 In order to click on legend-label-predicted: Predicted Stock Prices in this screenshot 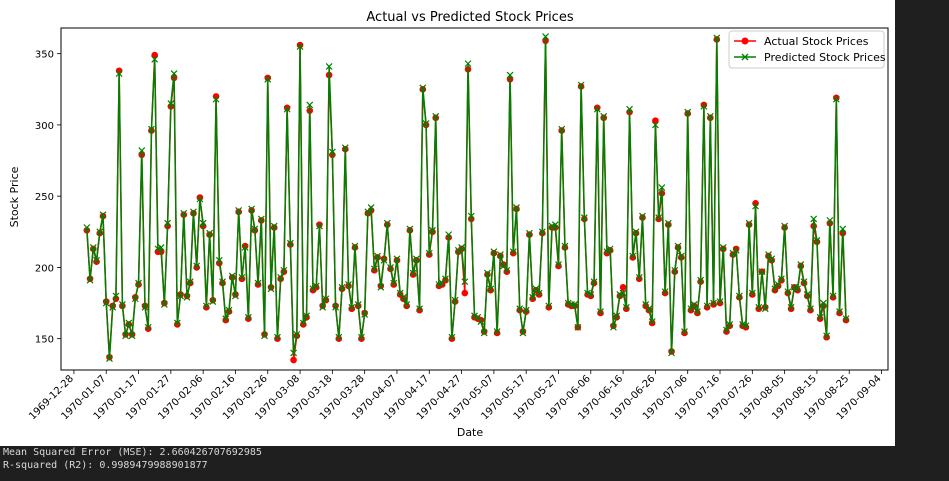, I will do `click(825, 57)`.